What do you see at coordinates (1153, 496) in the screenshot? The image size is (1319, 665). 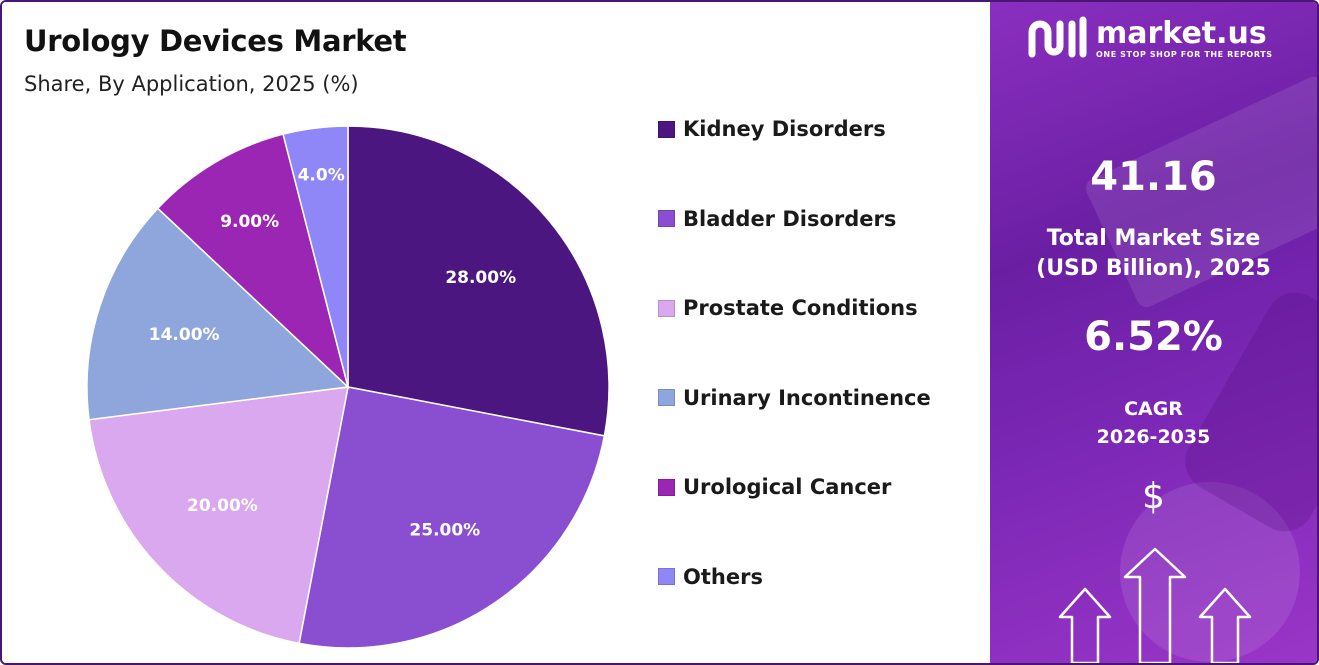 I see `dollar-icon: $` at bounding box center [1153, 496].